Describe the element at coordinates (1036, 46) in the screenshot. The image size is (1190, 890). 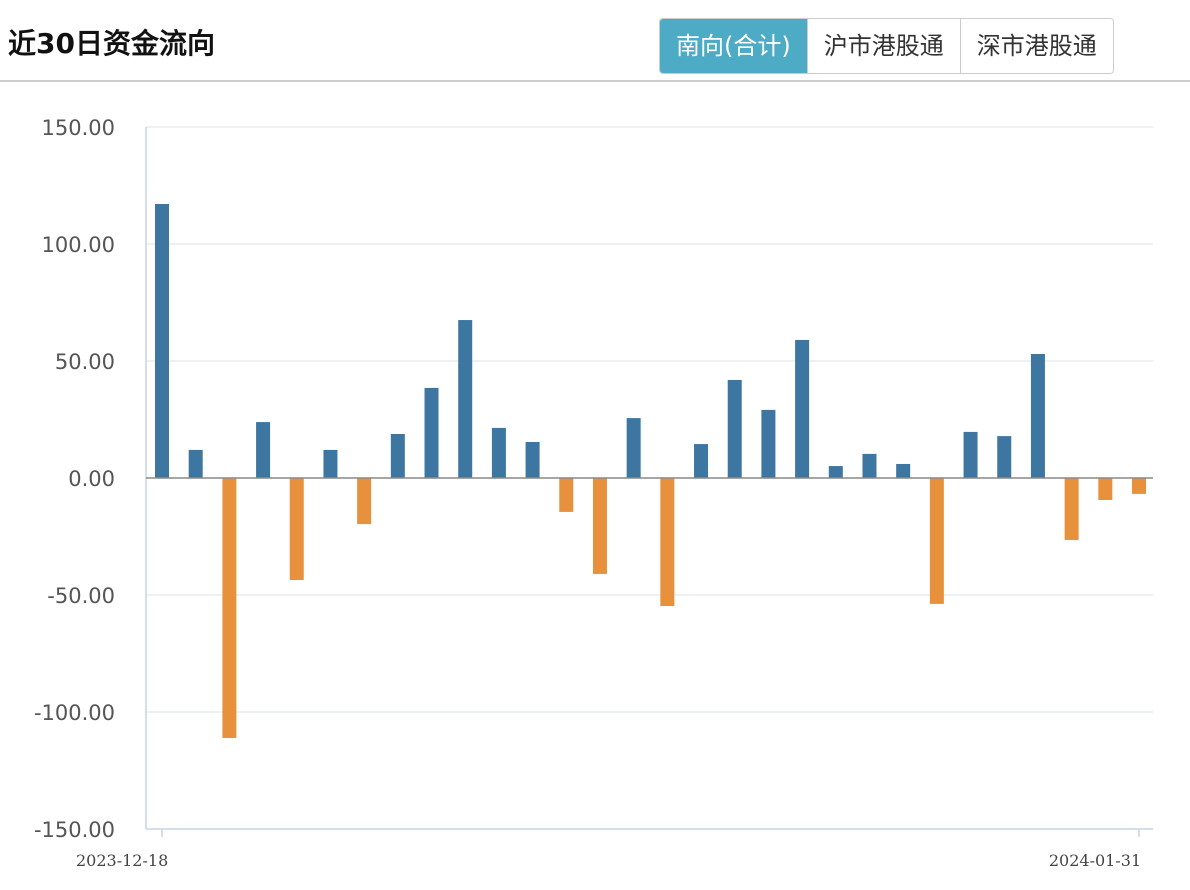
I see `tab-shenzhen-hk-connect: 深市港股通` at that location.